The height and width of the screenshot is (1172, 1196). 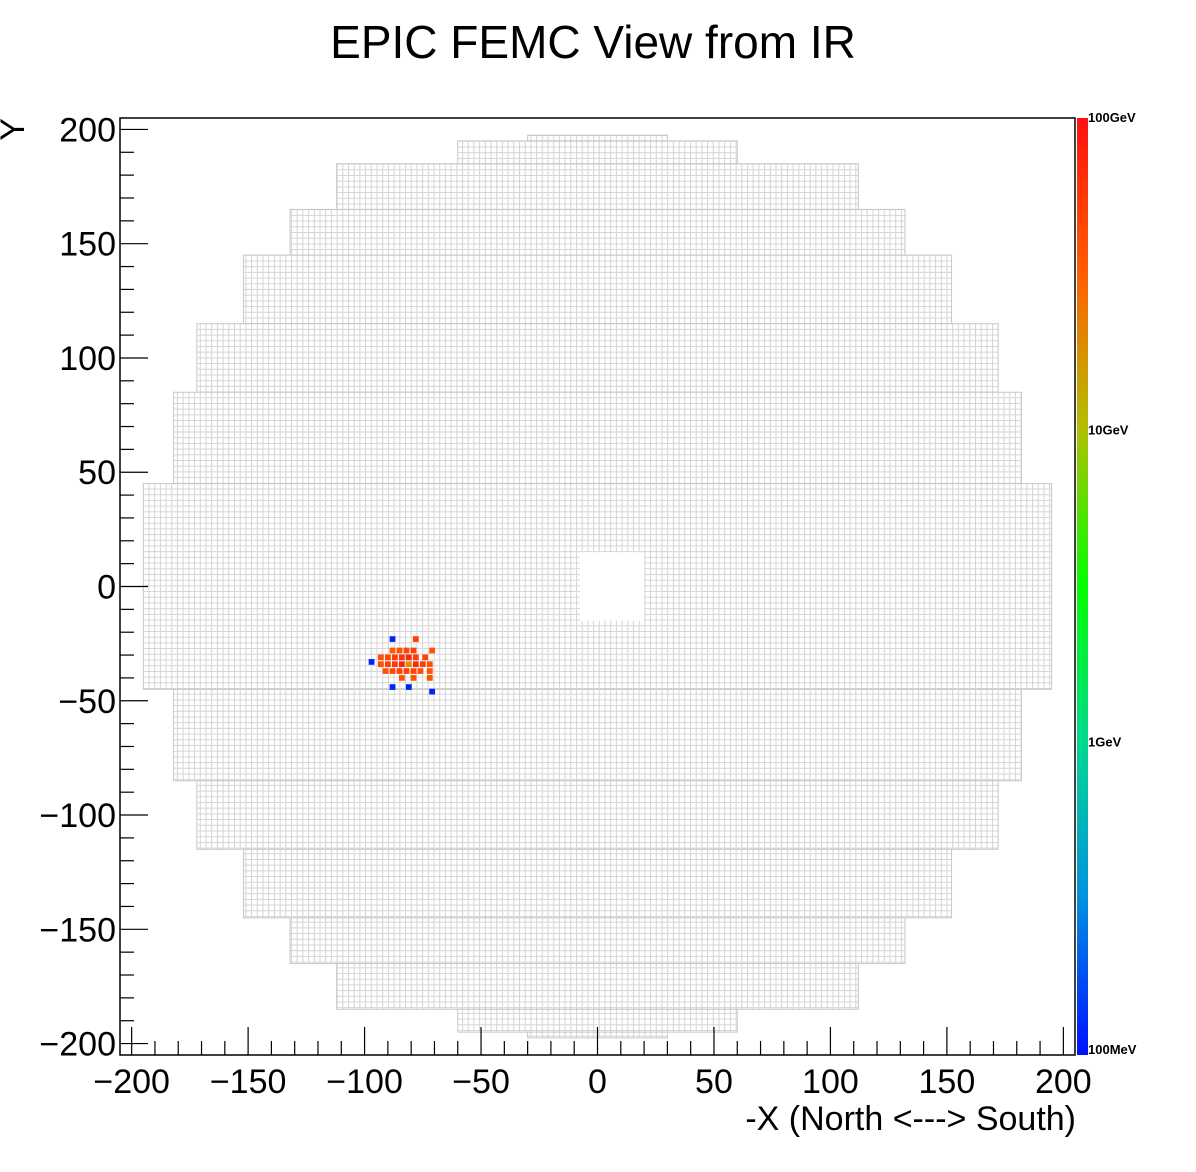 I want to click on y-axis-label: Y, so click(x=16, y=129).